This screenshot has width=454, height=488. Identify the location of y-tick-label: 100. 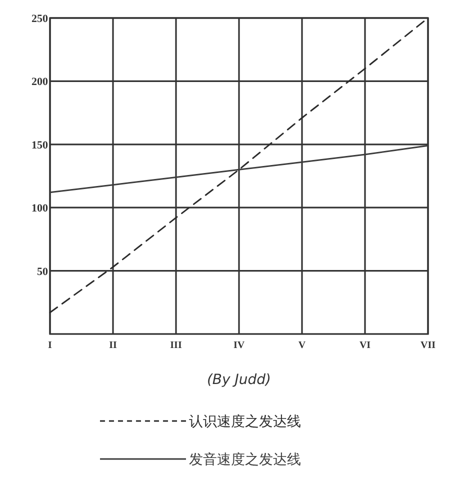
(40, 208).